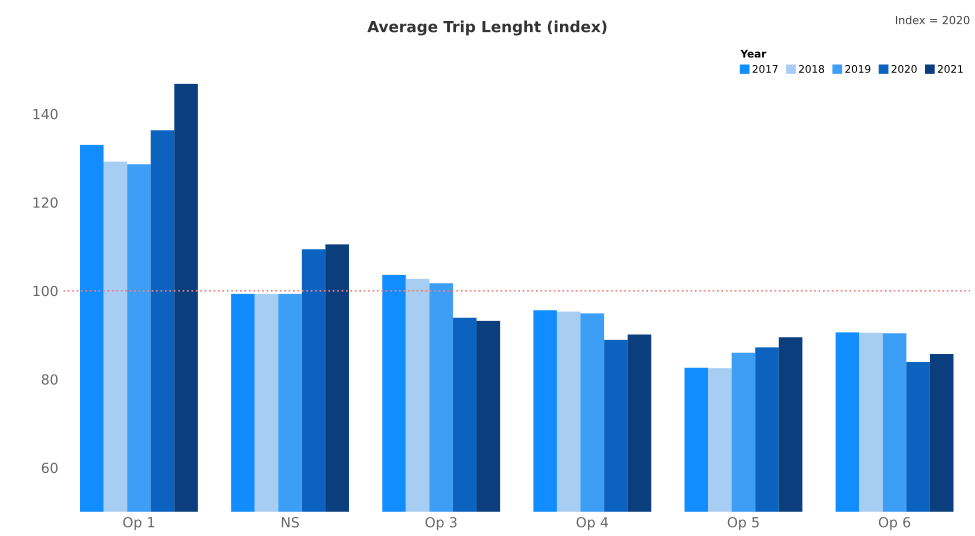  What do you see at coordinates (743, 523) in the screenshot?
I see `x-tick-label: Op 5` at bounding box center [743, 523].